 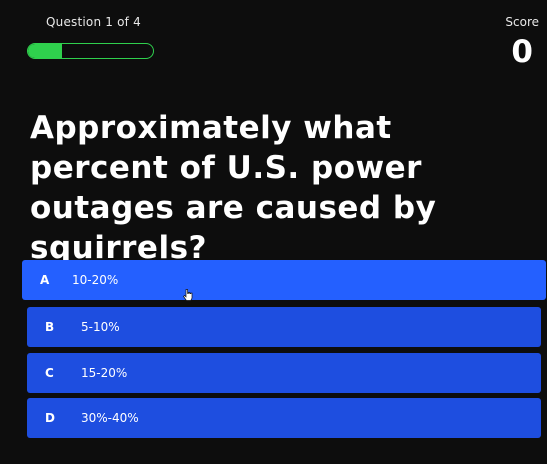 What do you see at coordinates (188, 295) in the screenshot?
I see `hand-pointer-icon` at bounding box center [188, 295].